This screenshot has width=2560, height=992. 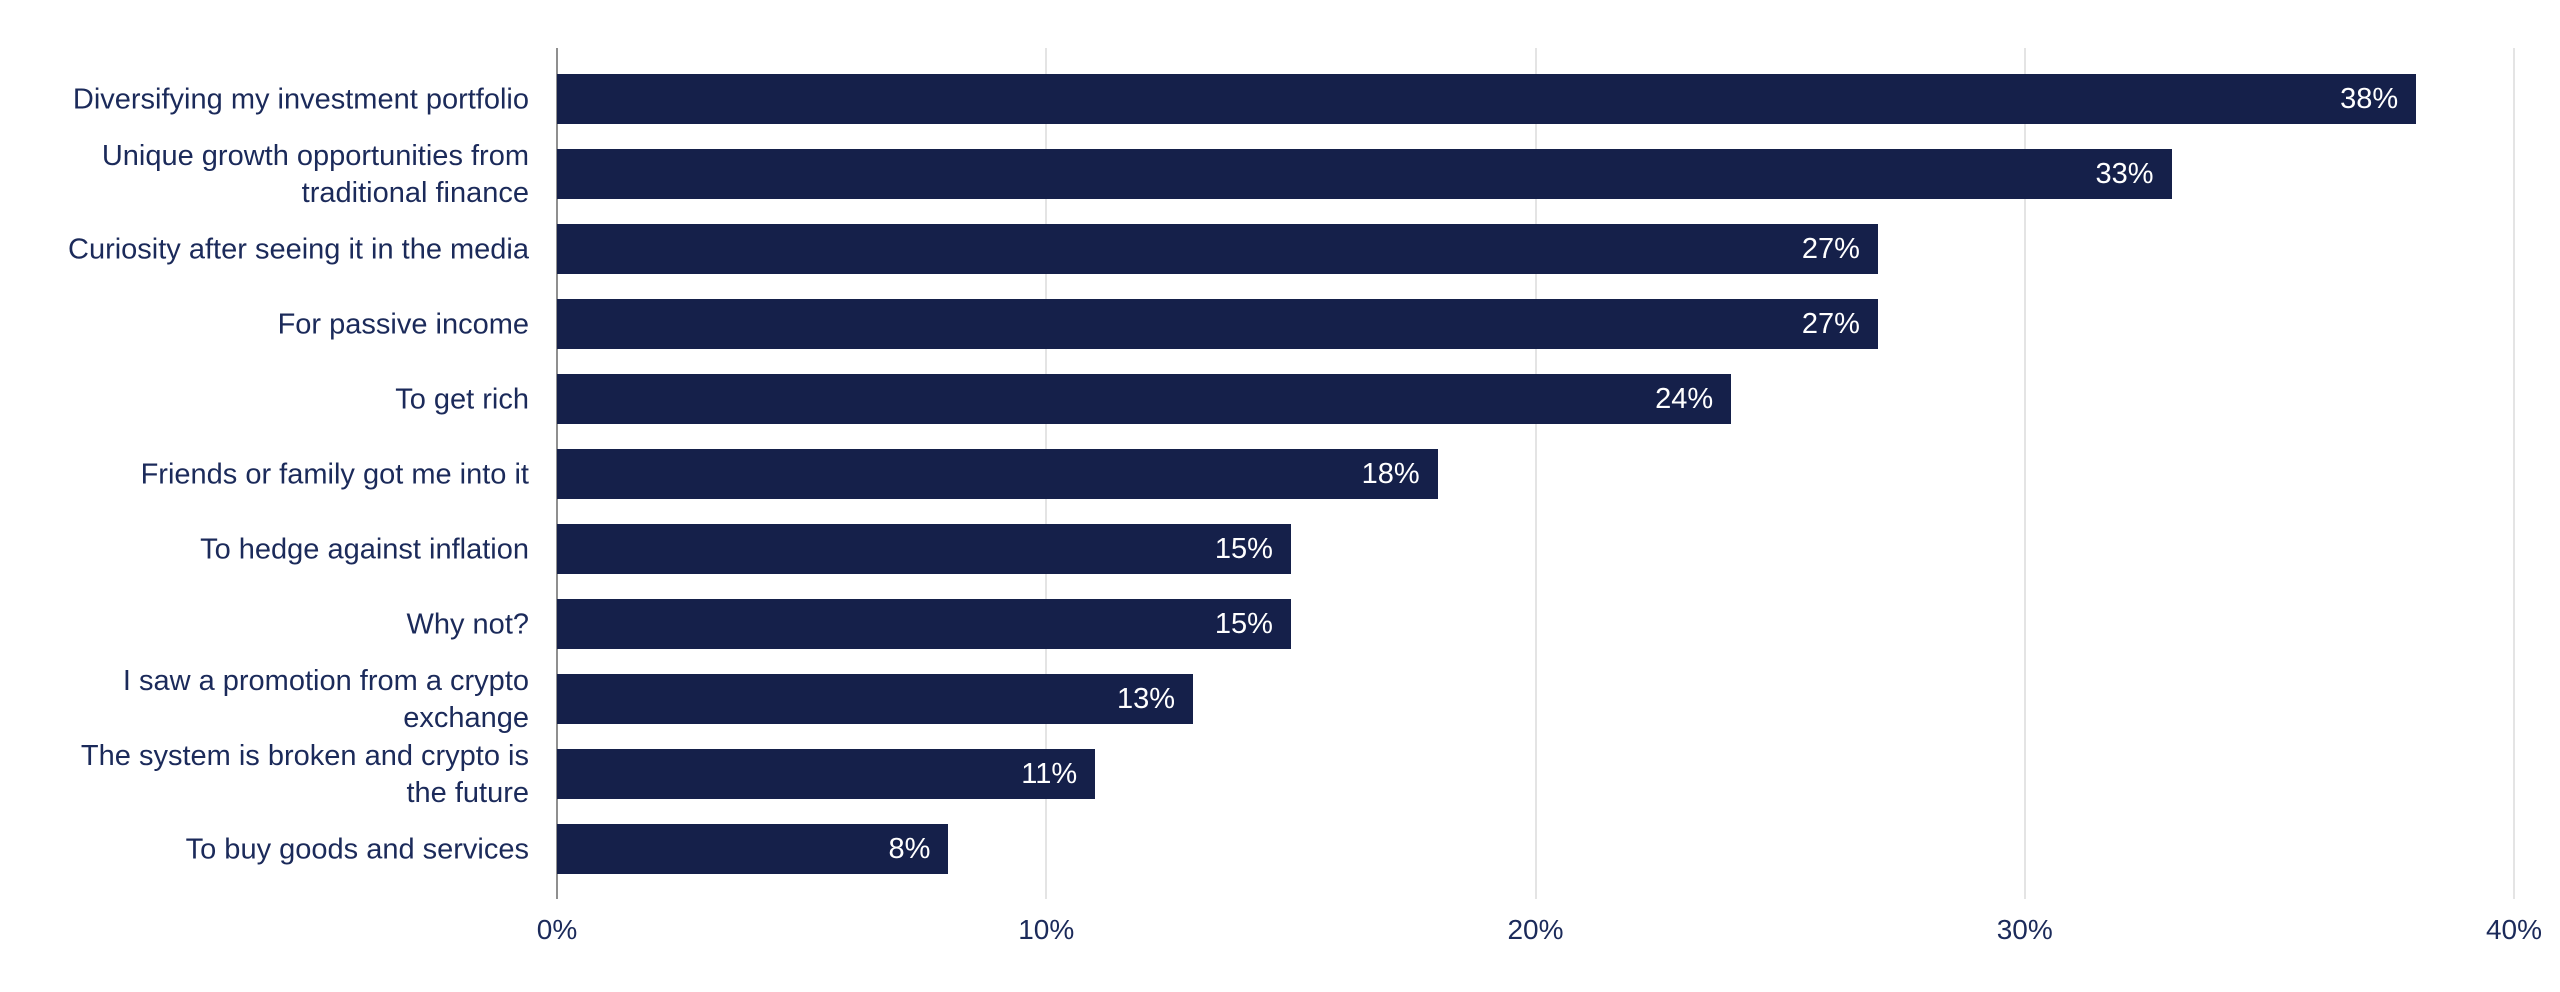 I want to click on x-tick-label: 40%, so click(x=2514, y=929).